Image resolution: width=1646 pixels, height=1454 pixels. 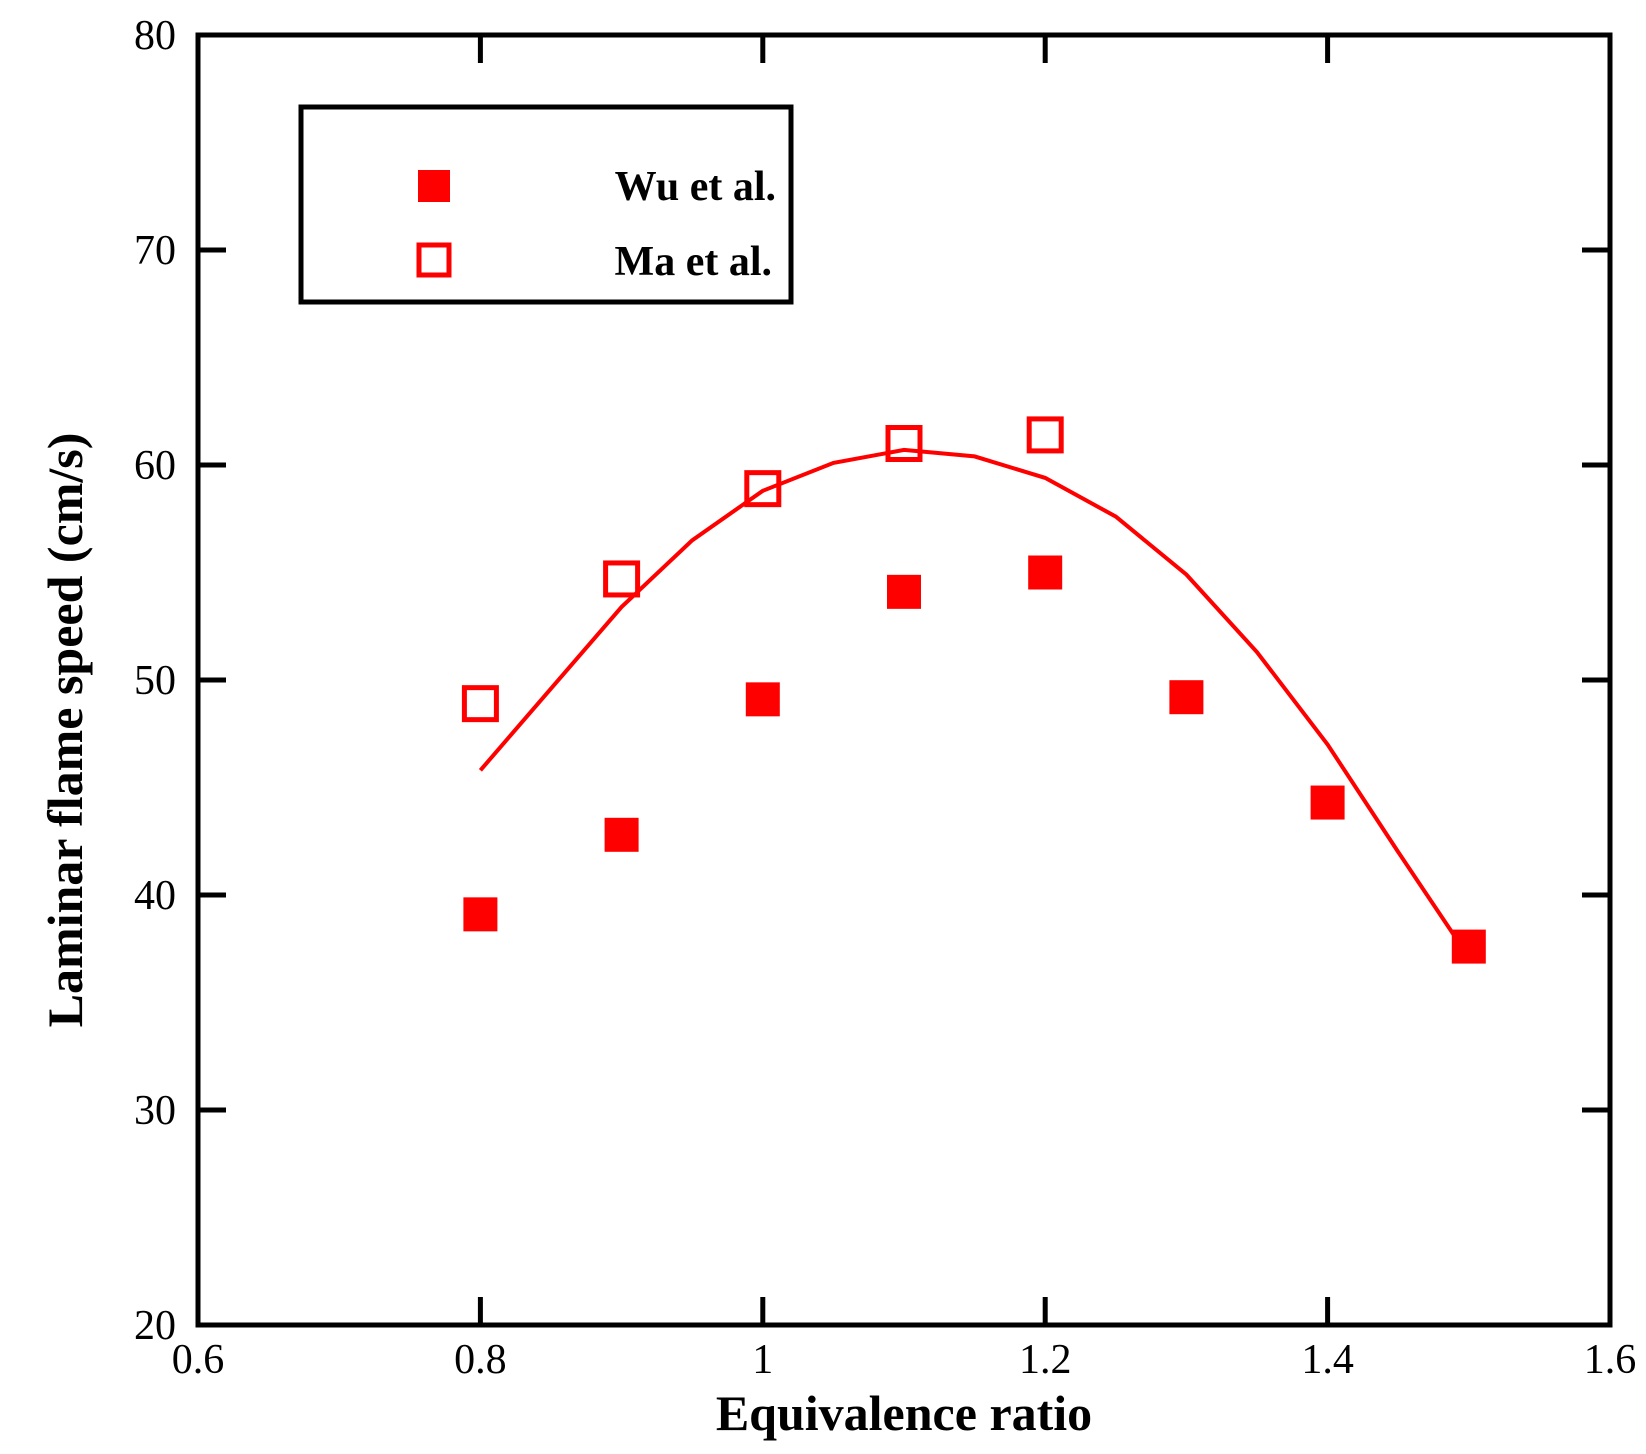 I want to click on y-tick-label: 80, so click(x=155, y=36).